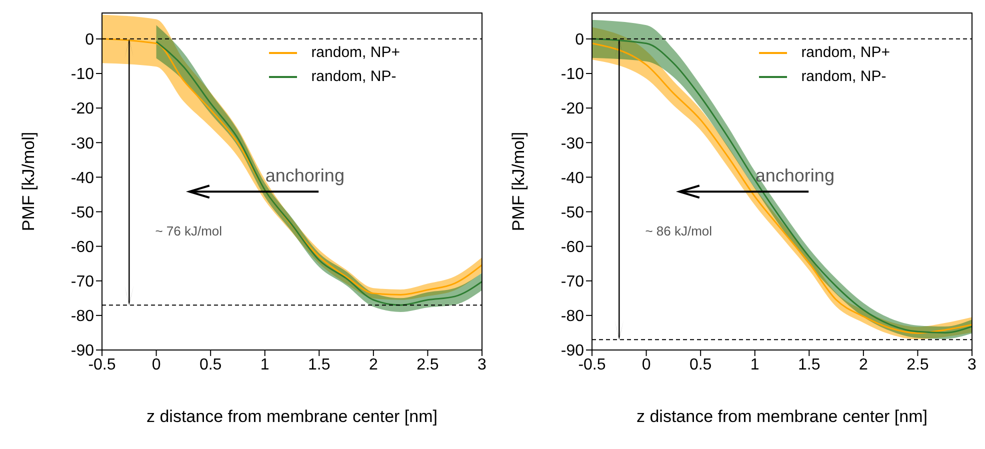 This screenshot has height=449, width=985. Describe the element at coordinates (188, 230) in the screenshot. I see `annotation: ~ 76 kJ/mol` at that location.